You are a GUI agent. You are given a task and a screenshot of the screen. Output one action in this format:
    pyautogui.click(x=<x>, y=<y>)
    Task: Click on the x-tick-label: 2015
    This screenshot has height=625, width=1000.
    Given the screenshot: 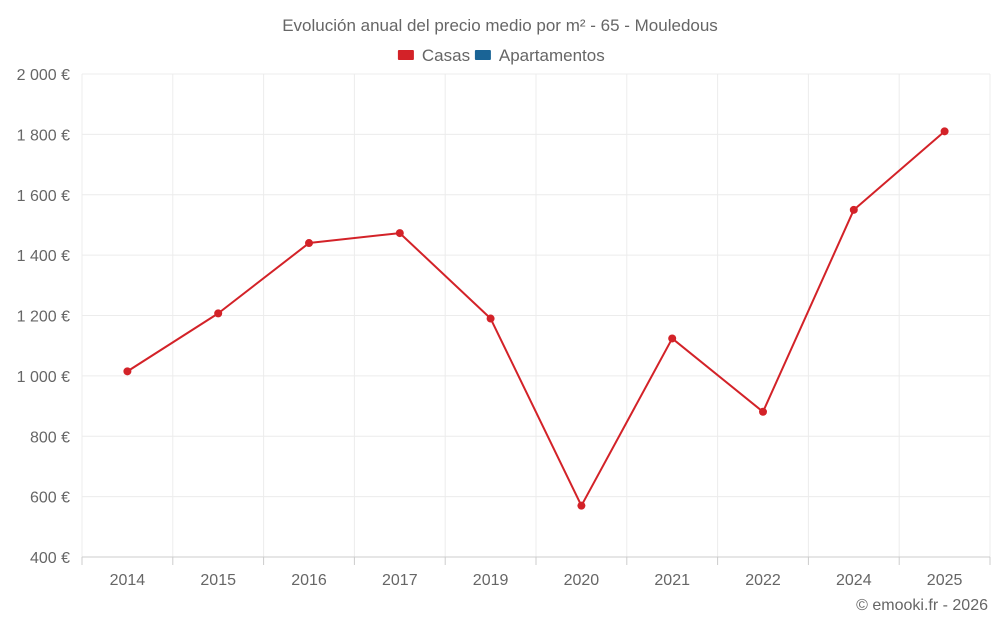 What is the action you would take?
    pyautogui.click(x=218, y=580)
    